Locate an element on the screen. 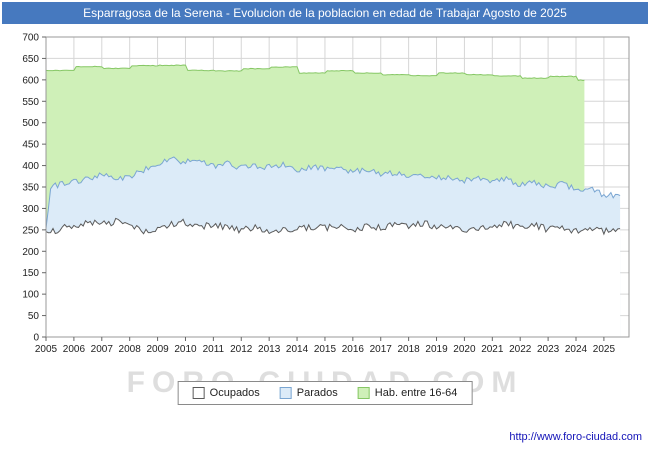  svg-text: 2010 is located at coordinates (185, 349).